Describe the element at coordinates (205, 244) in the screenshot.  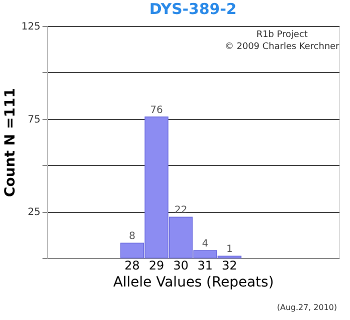
I see `data-label: 4` at that location.